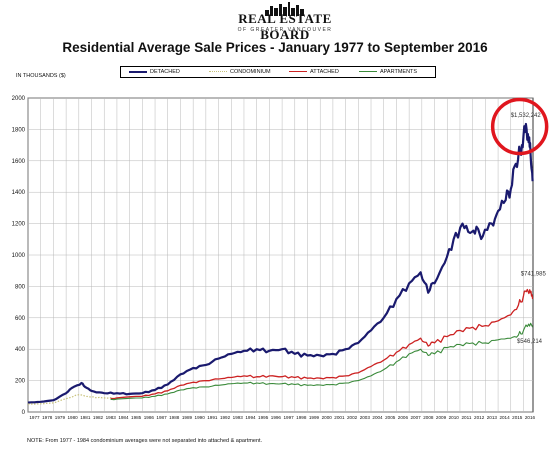  What do you see at coordinates (352, 417) in the screenshot?
I see `x-tick-label: 2002` at bounding box center [352, 417].